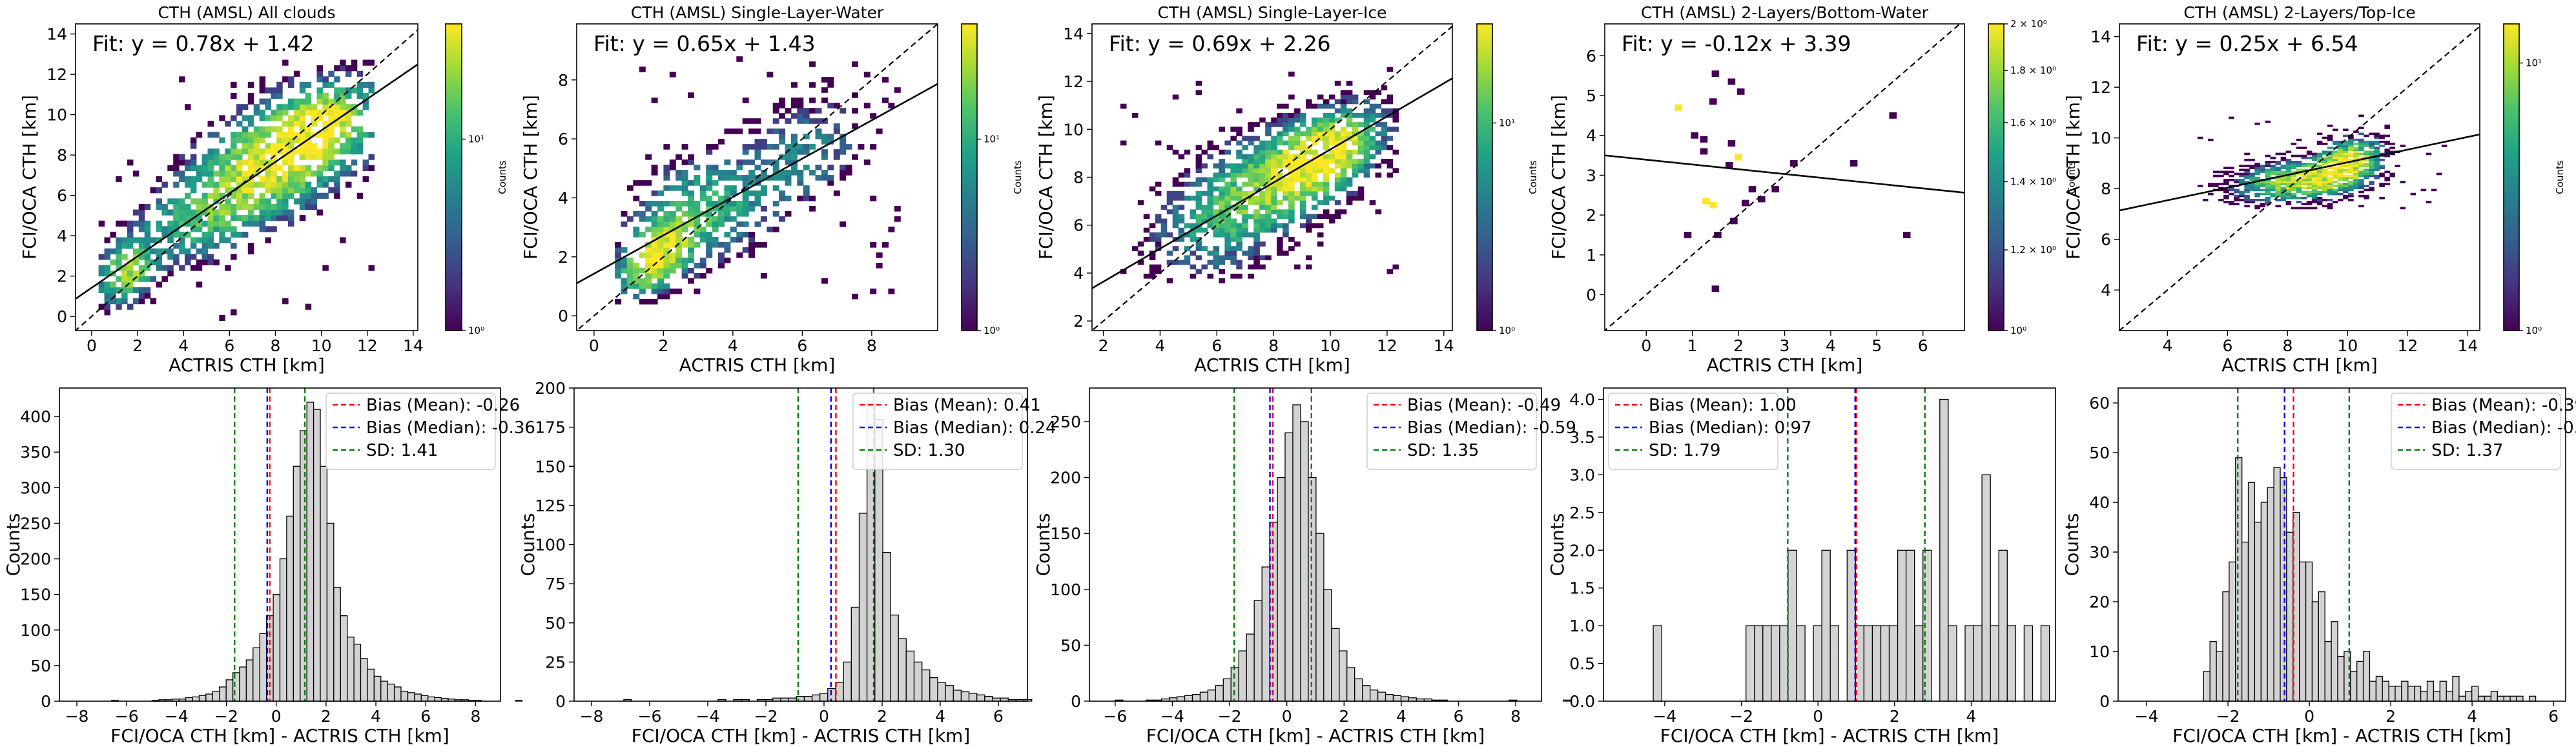  I want to click on y-tick-label: 3, so click(1591, 175).